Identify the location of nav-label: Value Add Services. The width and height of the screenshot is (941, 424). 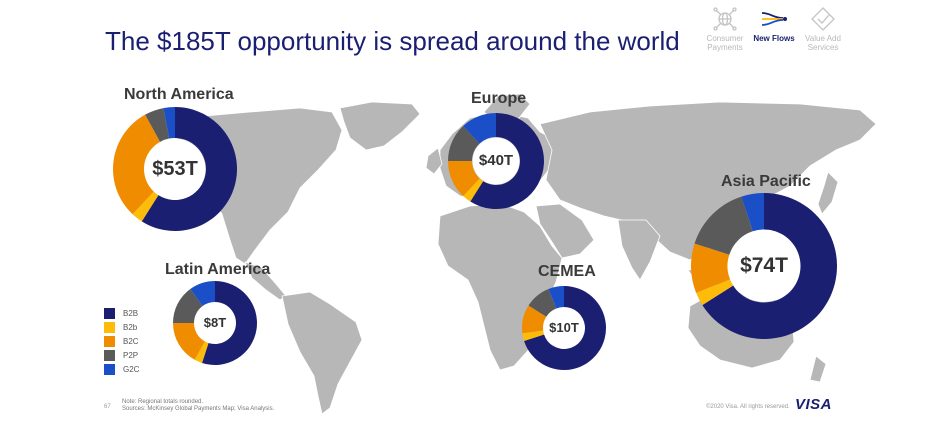
(823, 43).